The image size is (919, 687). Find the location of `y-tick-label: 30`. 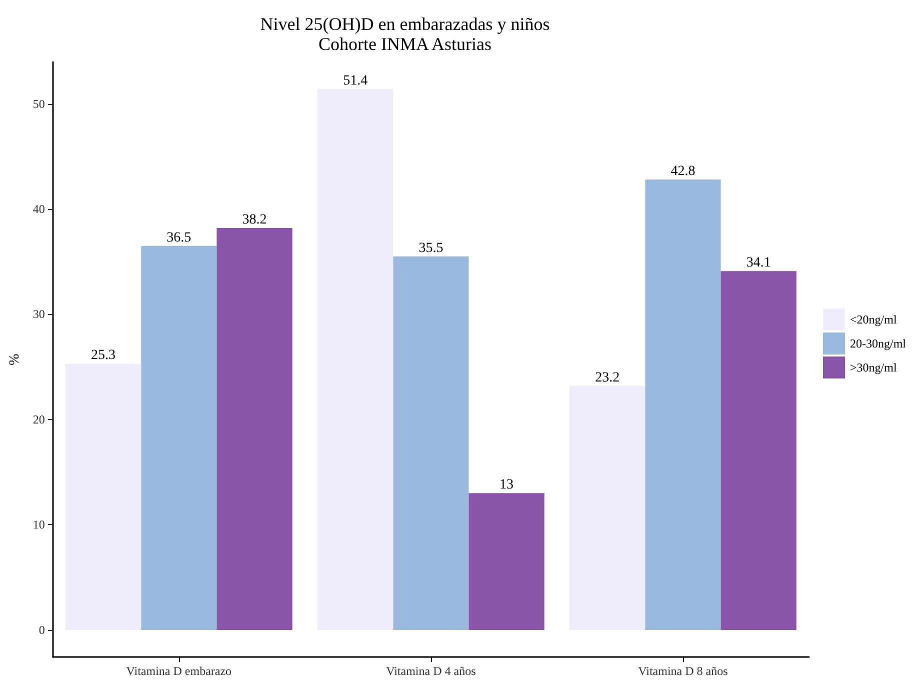

y-tick-label: 30 is located at coordinates (38, 314).